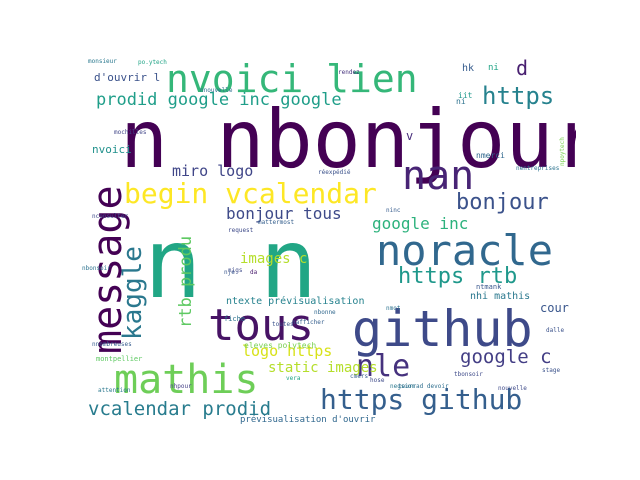 The height and width of the screenshot is (480, 640). What do you see at coordinates (522, 69) in the screenshot?
I see `word: d` at bounding box center [522, 69].